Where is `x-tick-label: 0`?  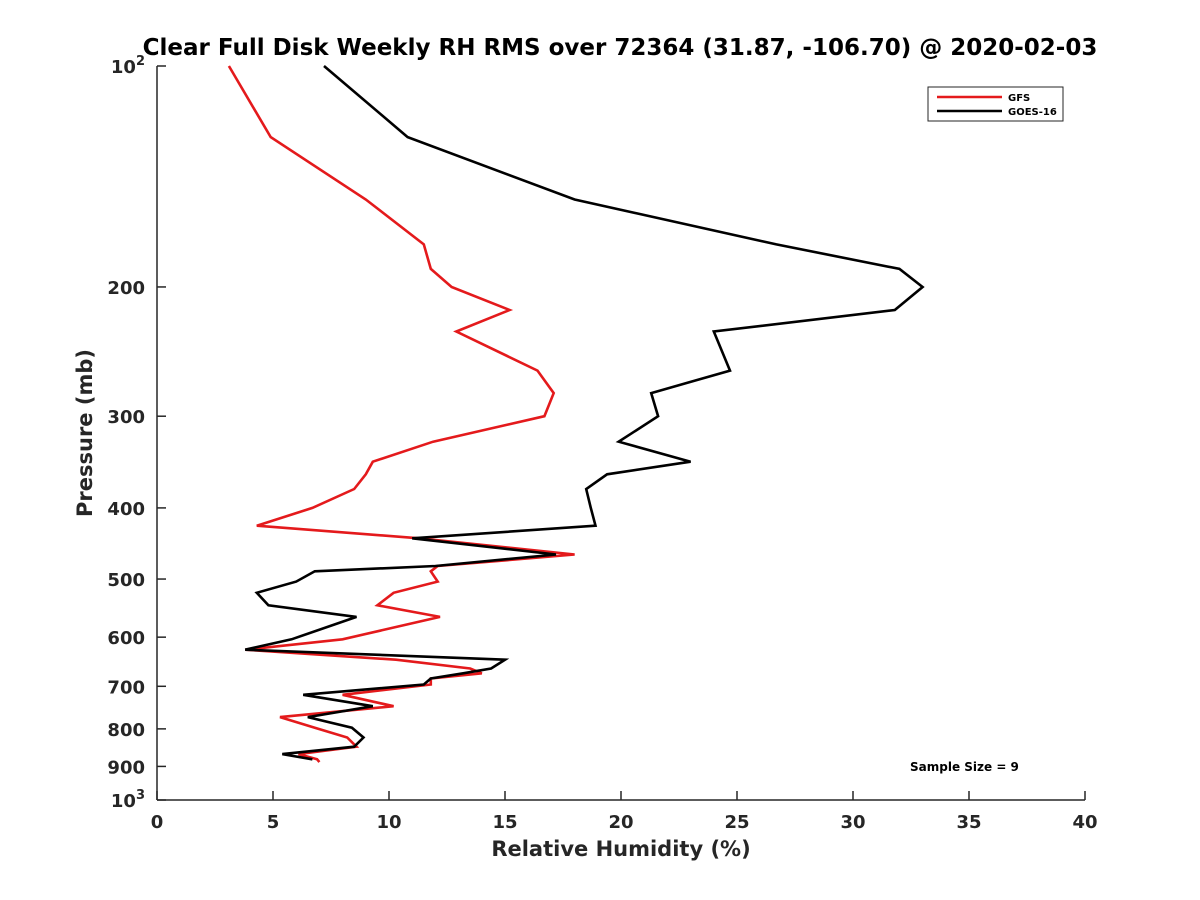 x-tick-label: 0 is located at coordinates (157, 822).